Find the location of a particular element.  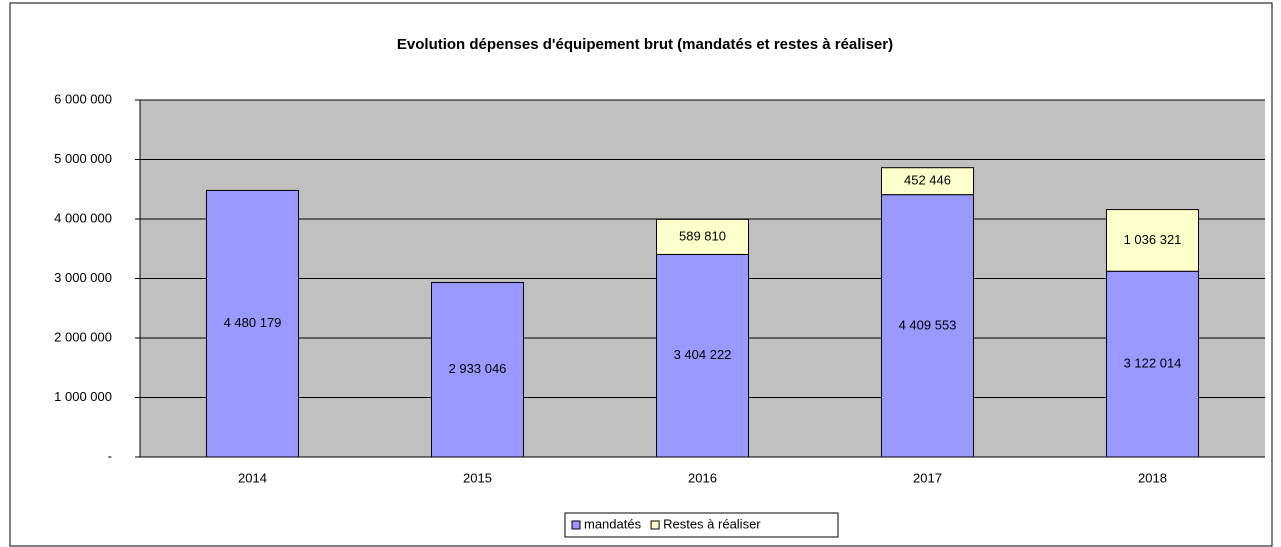

data-label: 452 446 is located at coordinates (927, 180).